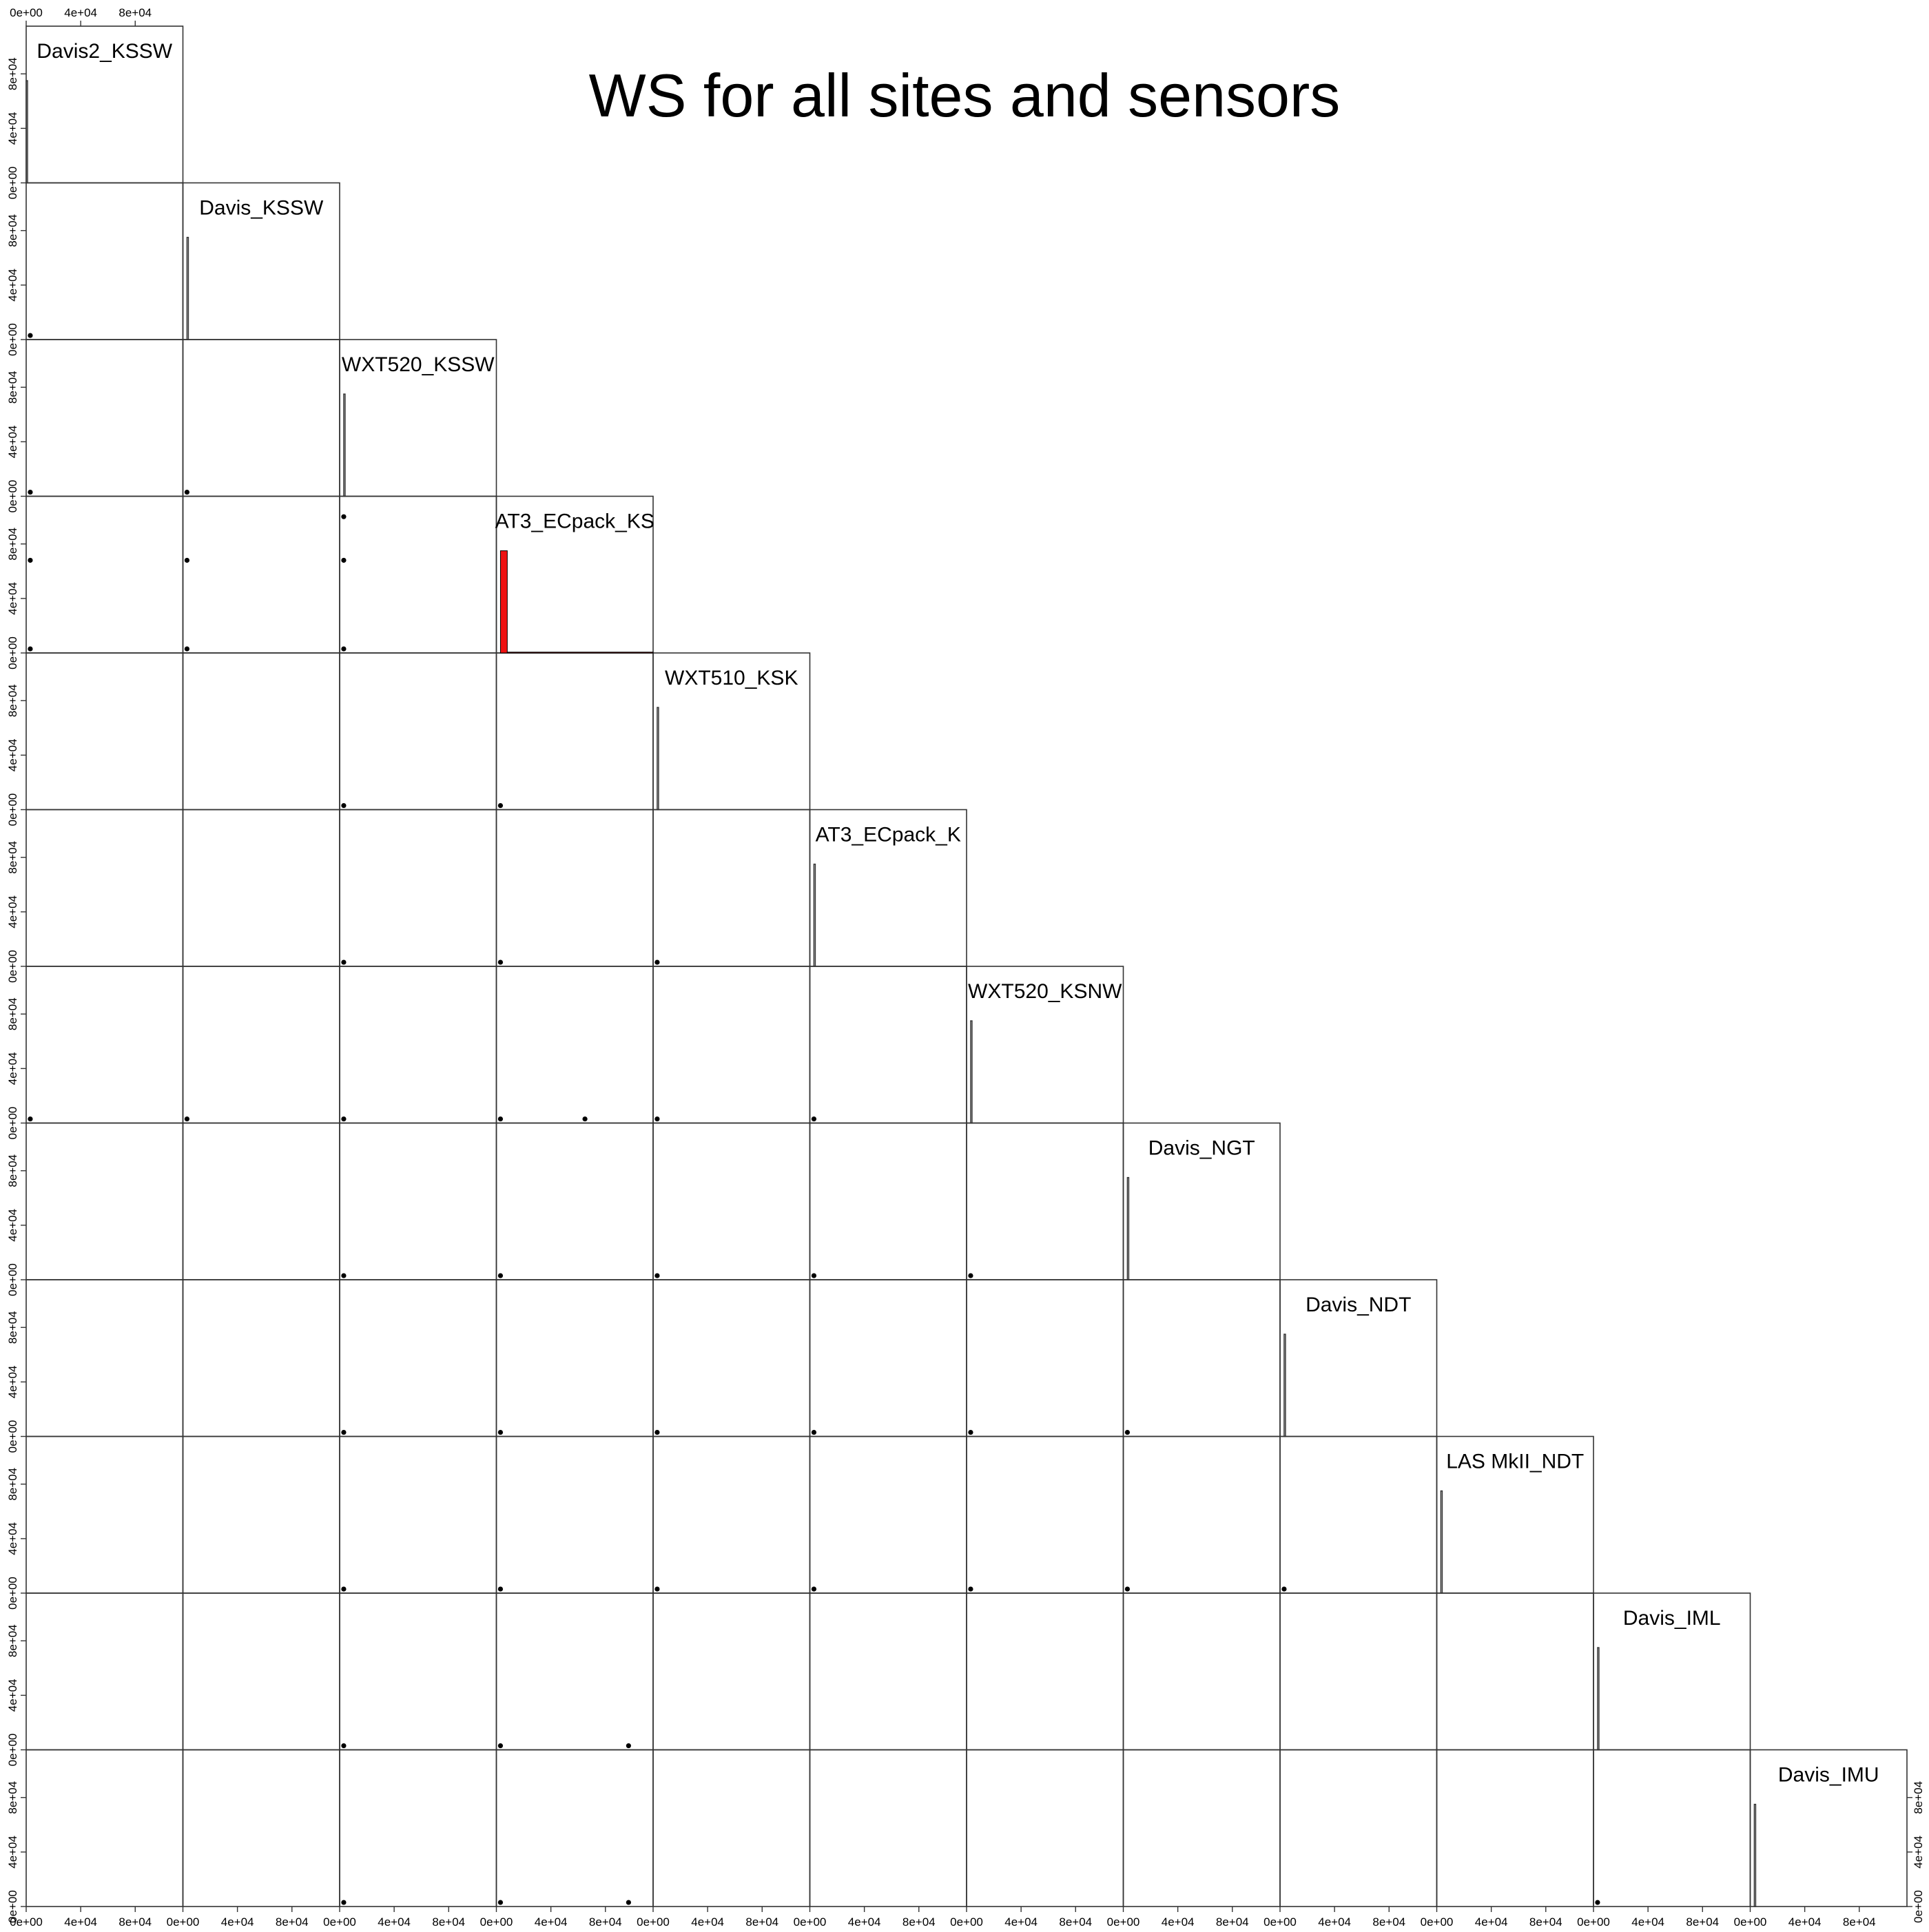 The image size is (1929, 1932). I want to click on left-tick-label-2-2: 8e+04, so click(12, 387).